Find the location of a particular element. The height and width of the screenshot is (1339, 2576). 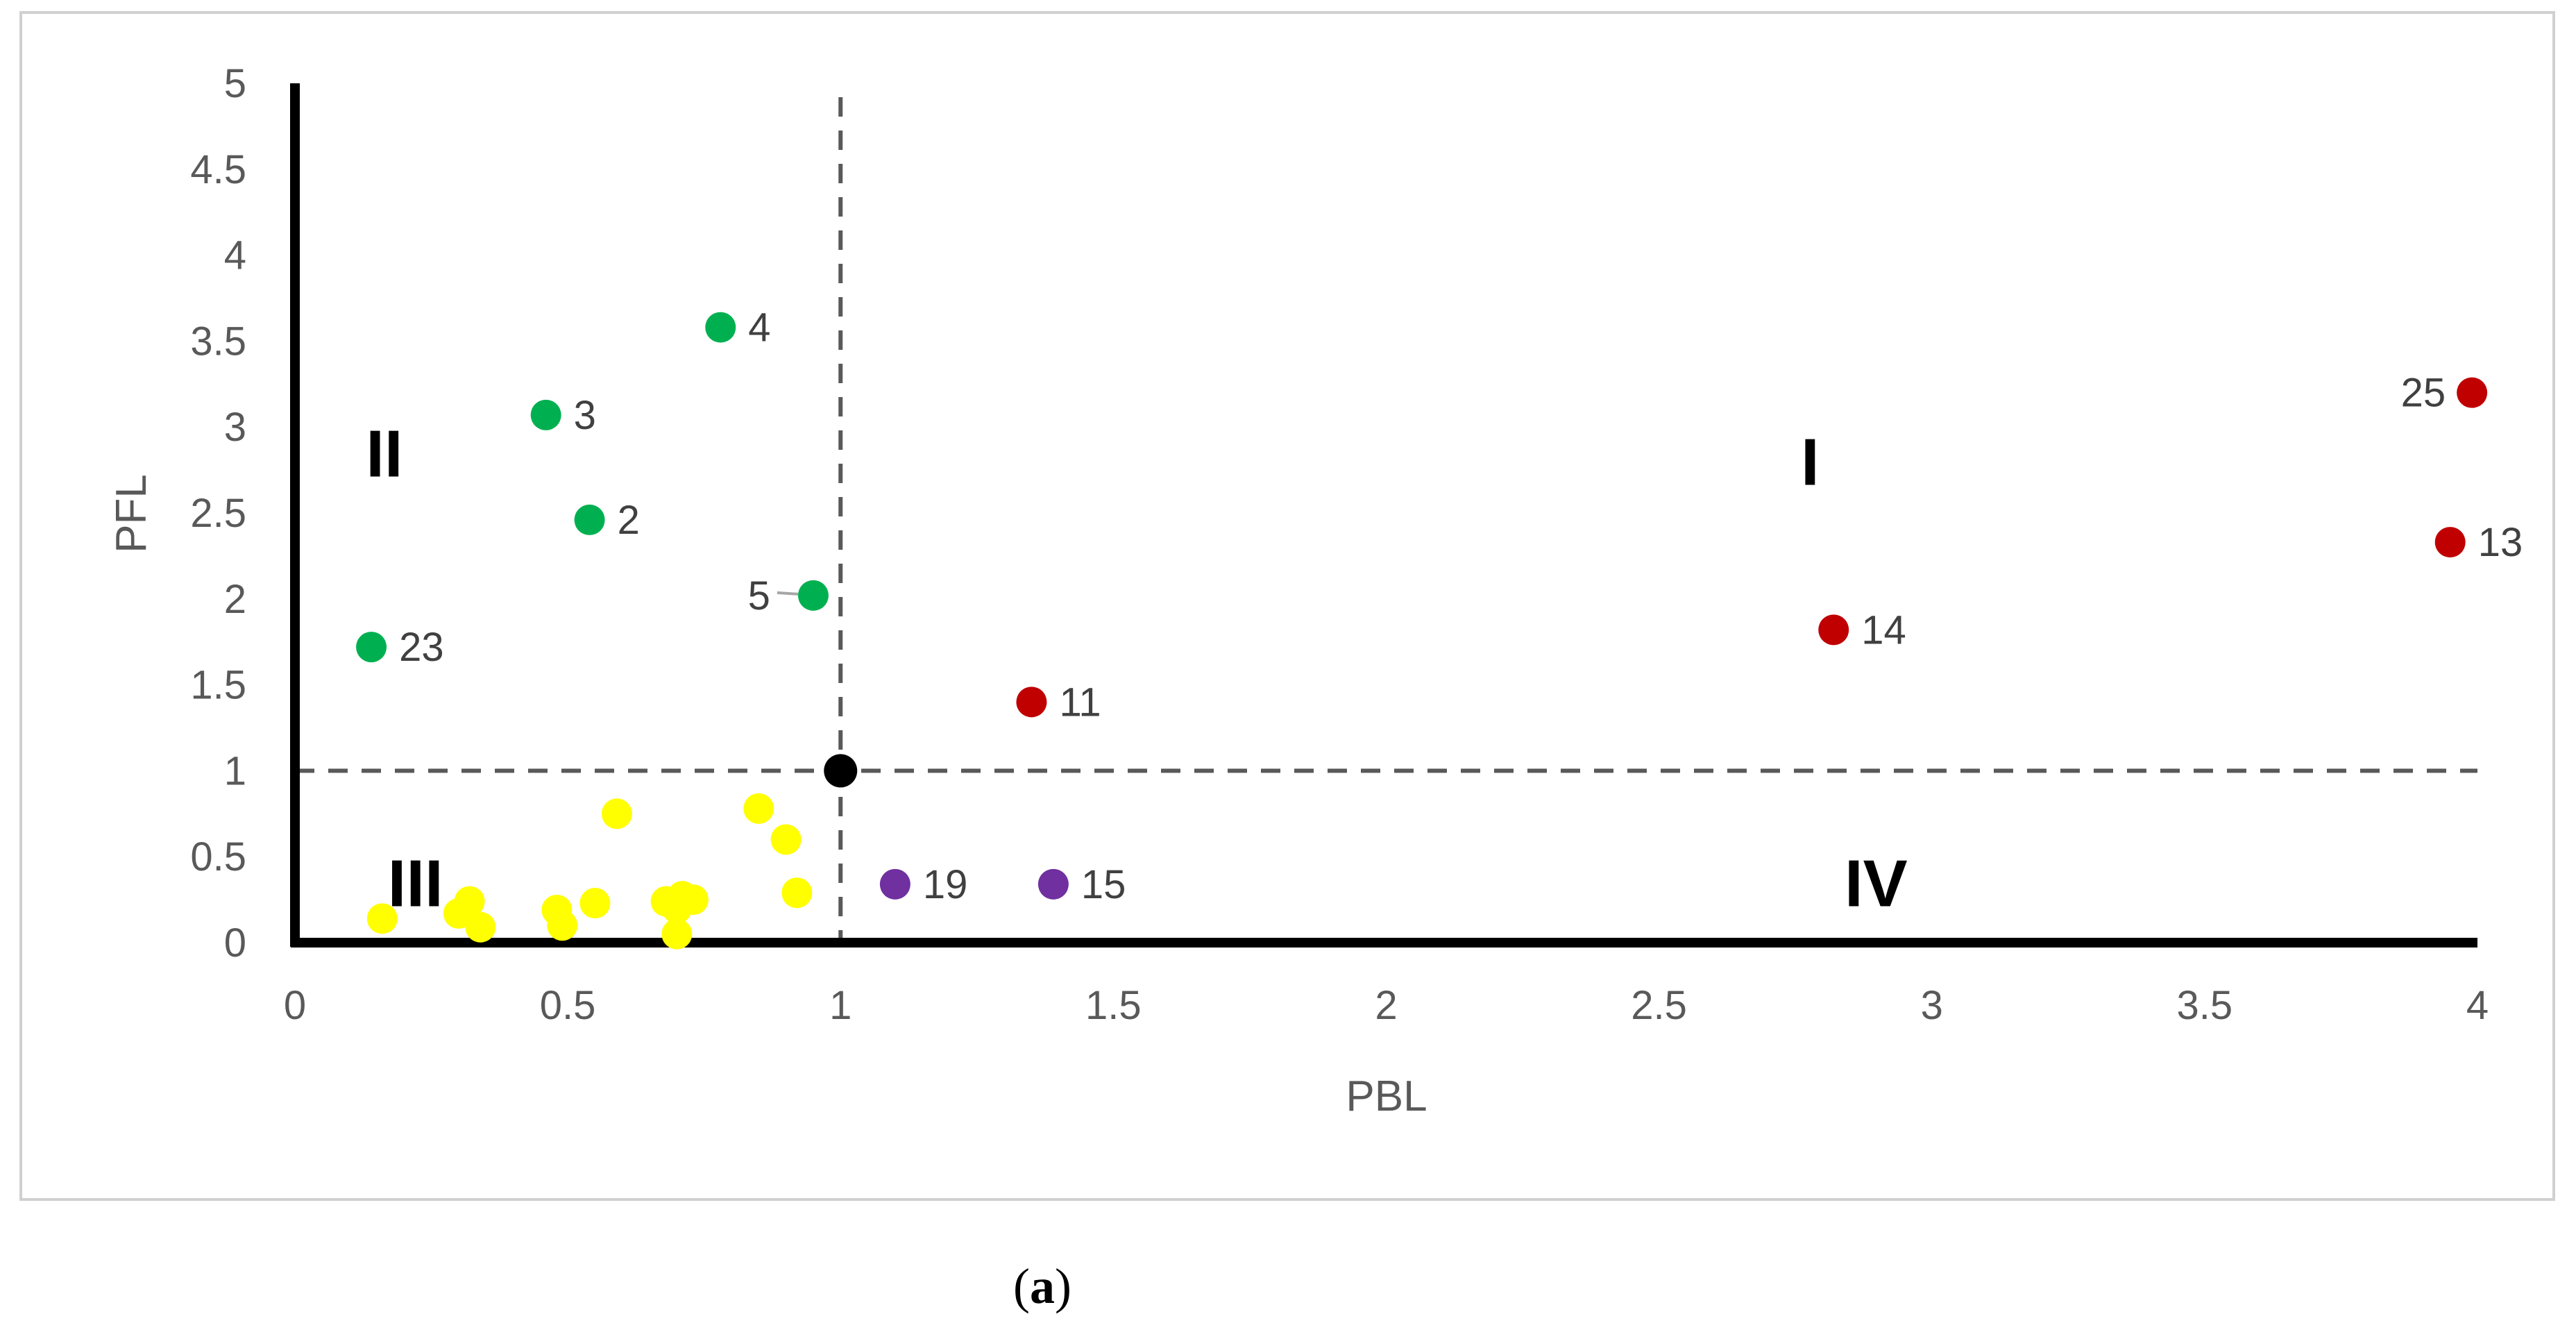

quadrant-label: IV is located at coordinates (1877, 883).